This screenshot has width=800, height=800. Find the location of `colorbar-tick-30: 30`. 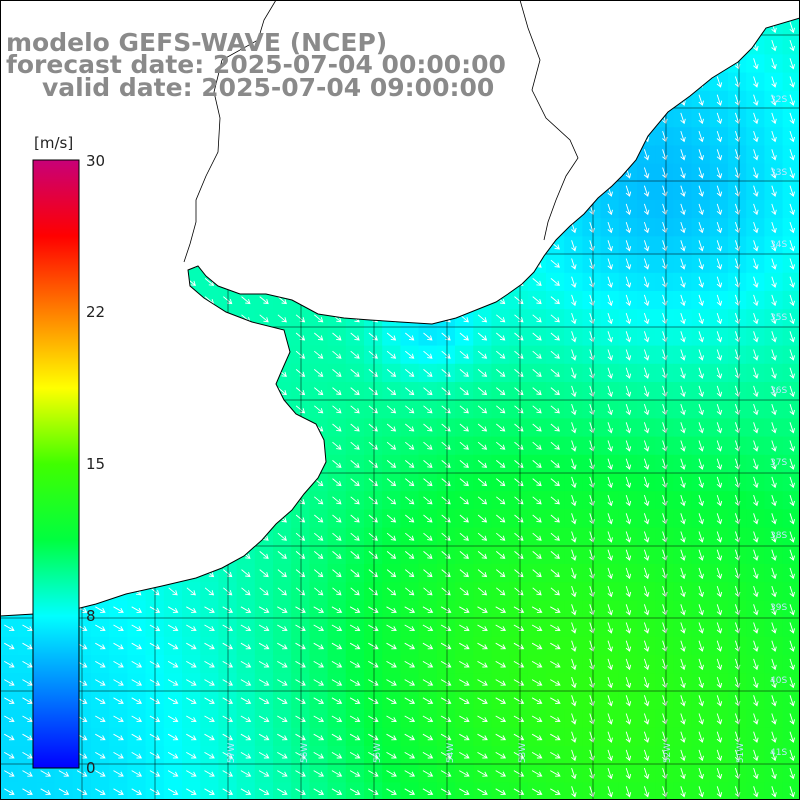

colorbar-tick-30: 30 is located at coordinates (96, 161).